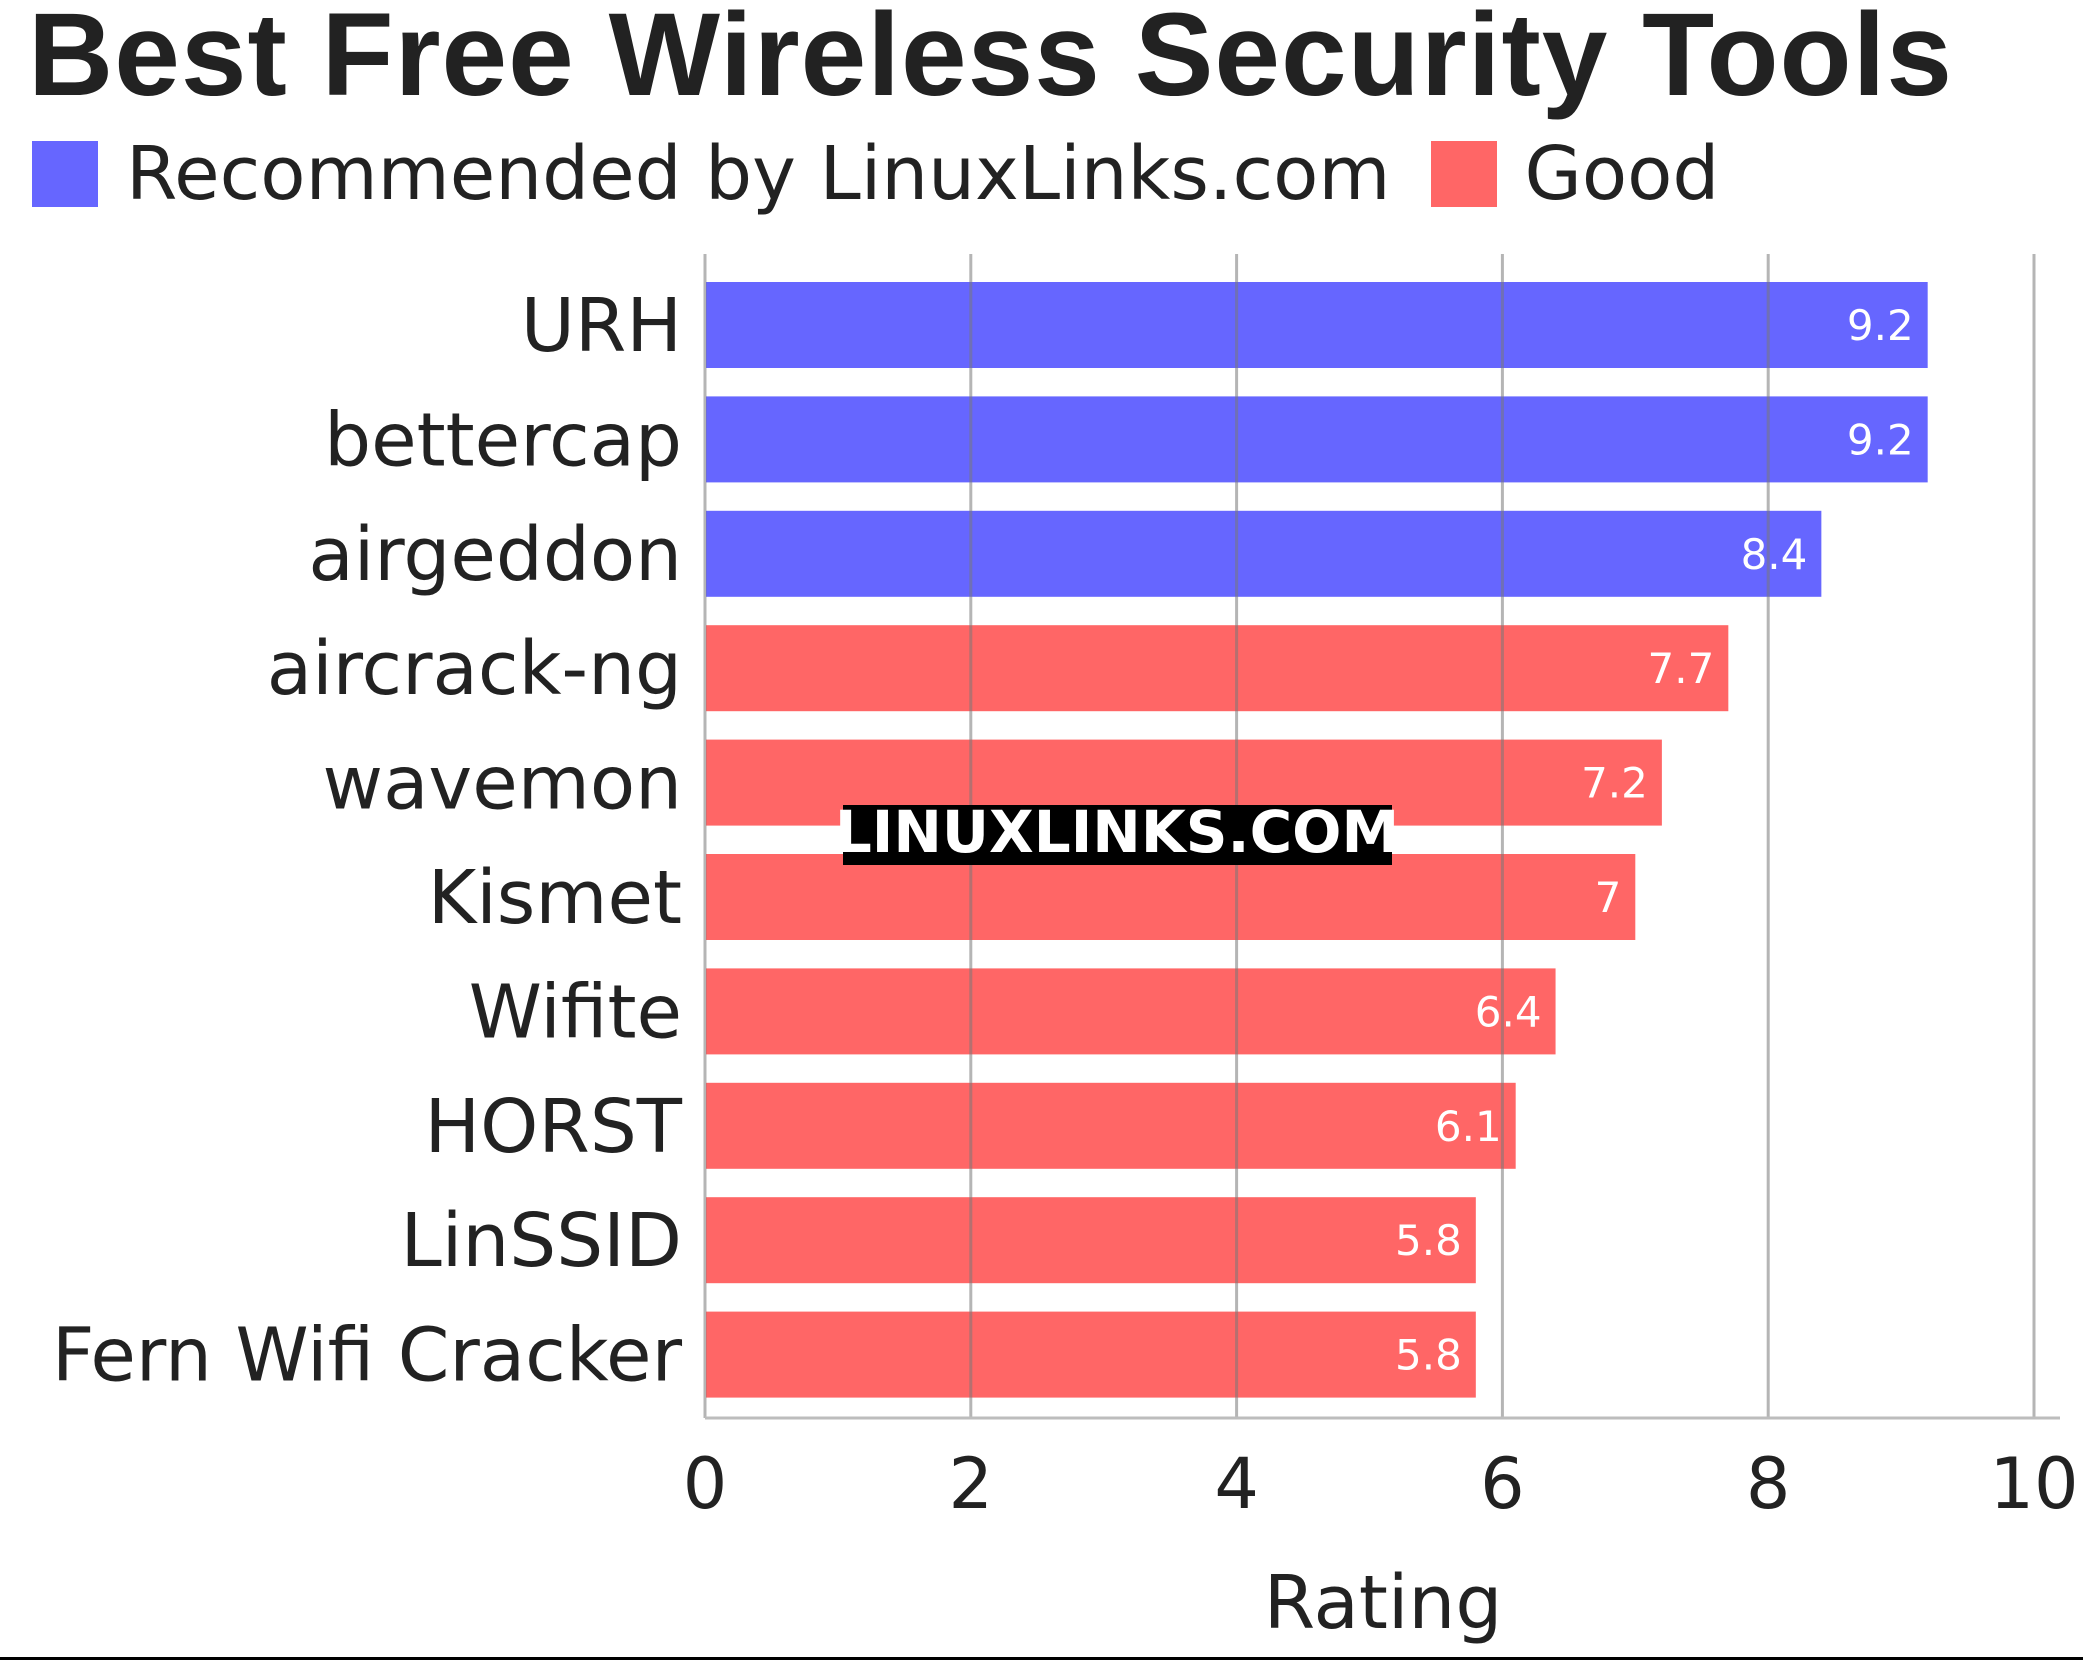 The width and height of the screenshot is (2083, 1662). Describe the element at coordinates (991, 60) in the screenshot. I see `chart-title: Best Free Wireless Security Tools` at that location.